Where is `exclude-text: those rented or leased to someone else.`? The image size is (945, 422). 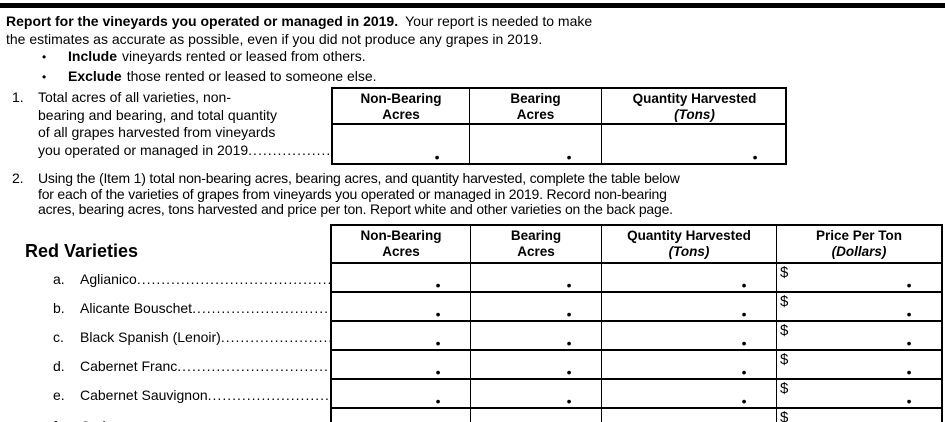 exclude-text: those rented or leased to someone else. is located at coordinates (251, 75).